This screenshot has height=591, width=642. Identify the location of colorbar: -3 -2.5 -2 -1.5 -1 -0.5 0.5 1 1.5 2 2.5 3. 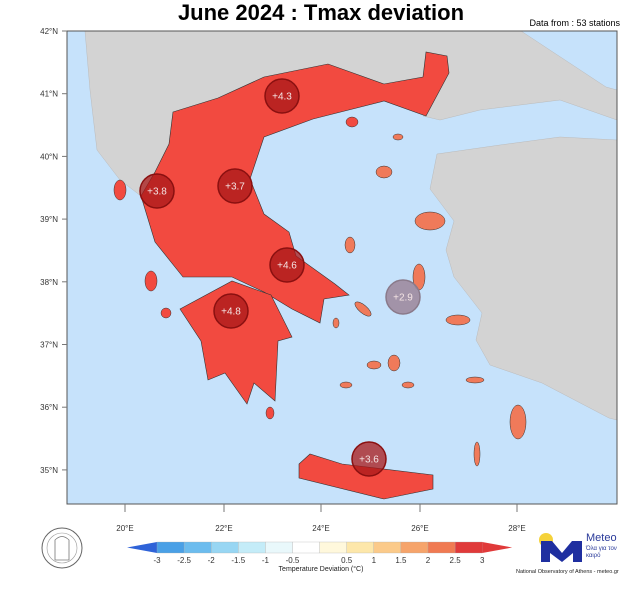
(320, 553).